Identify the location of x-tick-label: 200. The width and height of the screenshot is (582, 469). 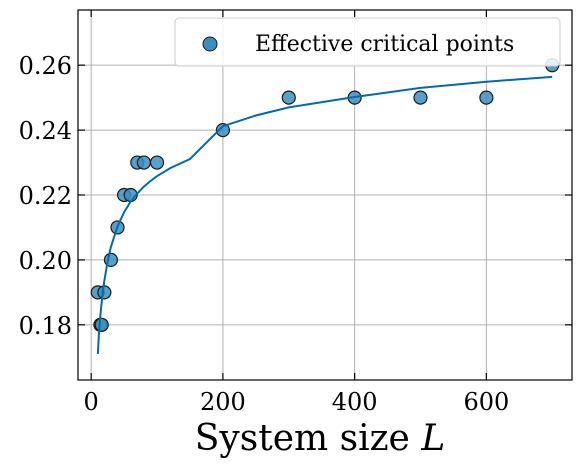
(223, 402).